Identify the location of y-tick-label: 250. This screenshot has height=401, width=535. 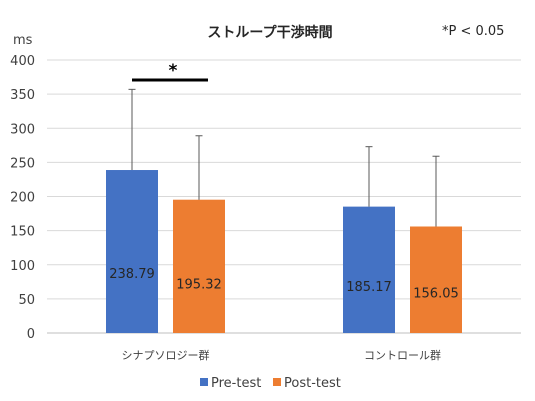
(22, 163).